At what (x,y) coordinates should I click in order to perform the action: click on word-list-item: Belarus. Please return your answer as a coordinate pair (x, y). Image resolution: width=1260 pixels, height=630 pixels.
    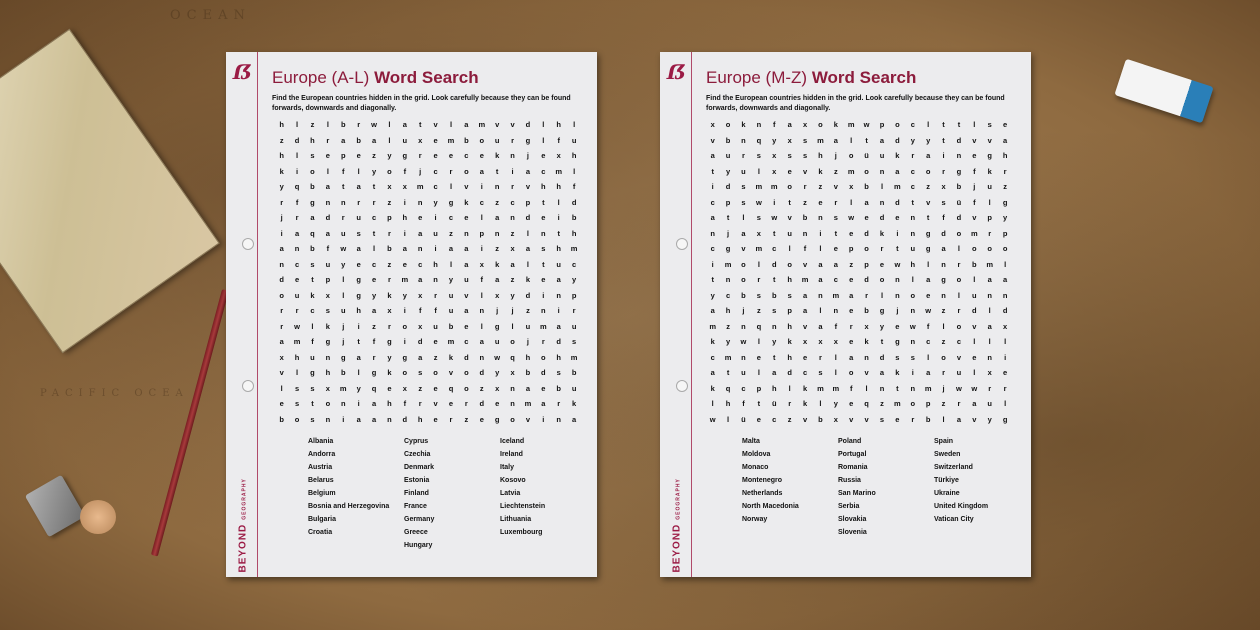
    Looking at the image, I should click on (321, 480).